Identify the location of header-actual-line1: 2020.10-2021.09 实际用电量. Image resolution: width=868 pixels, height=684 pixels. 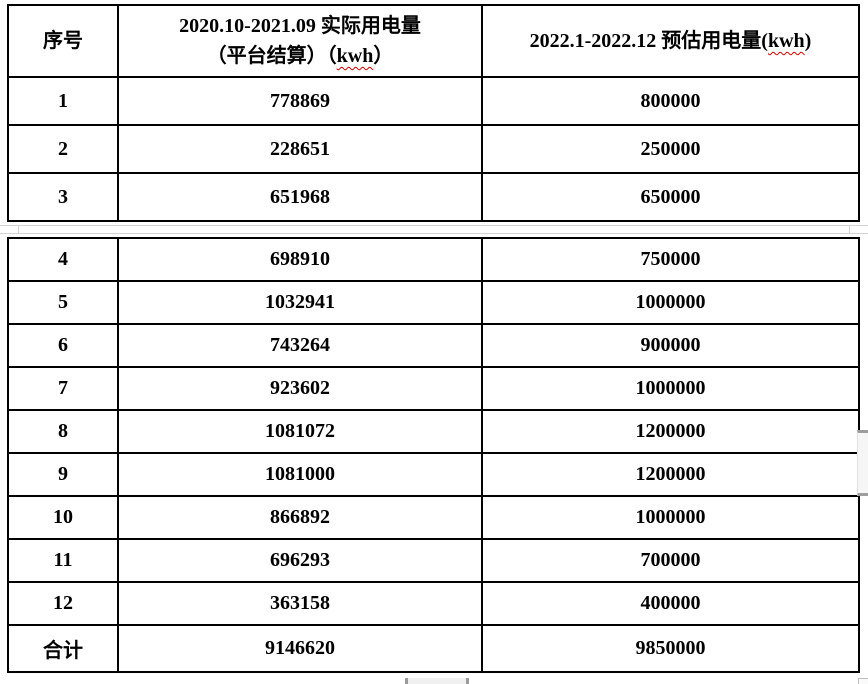
(300, 26).